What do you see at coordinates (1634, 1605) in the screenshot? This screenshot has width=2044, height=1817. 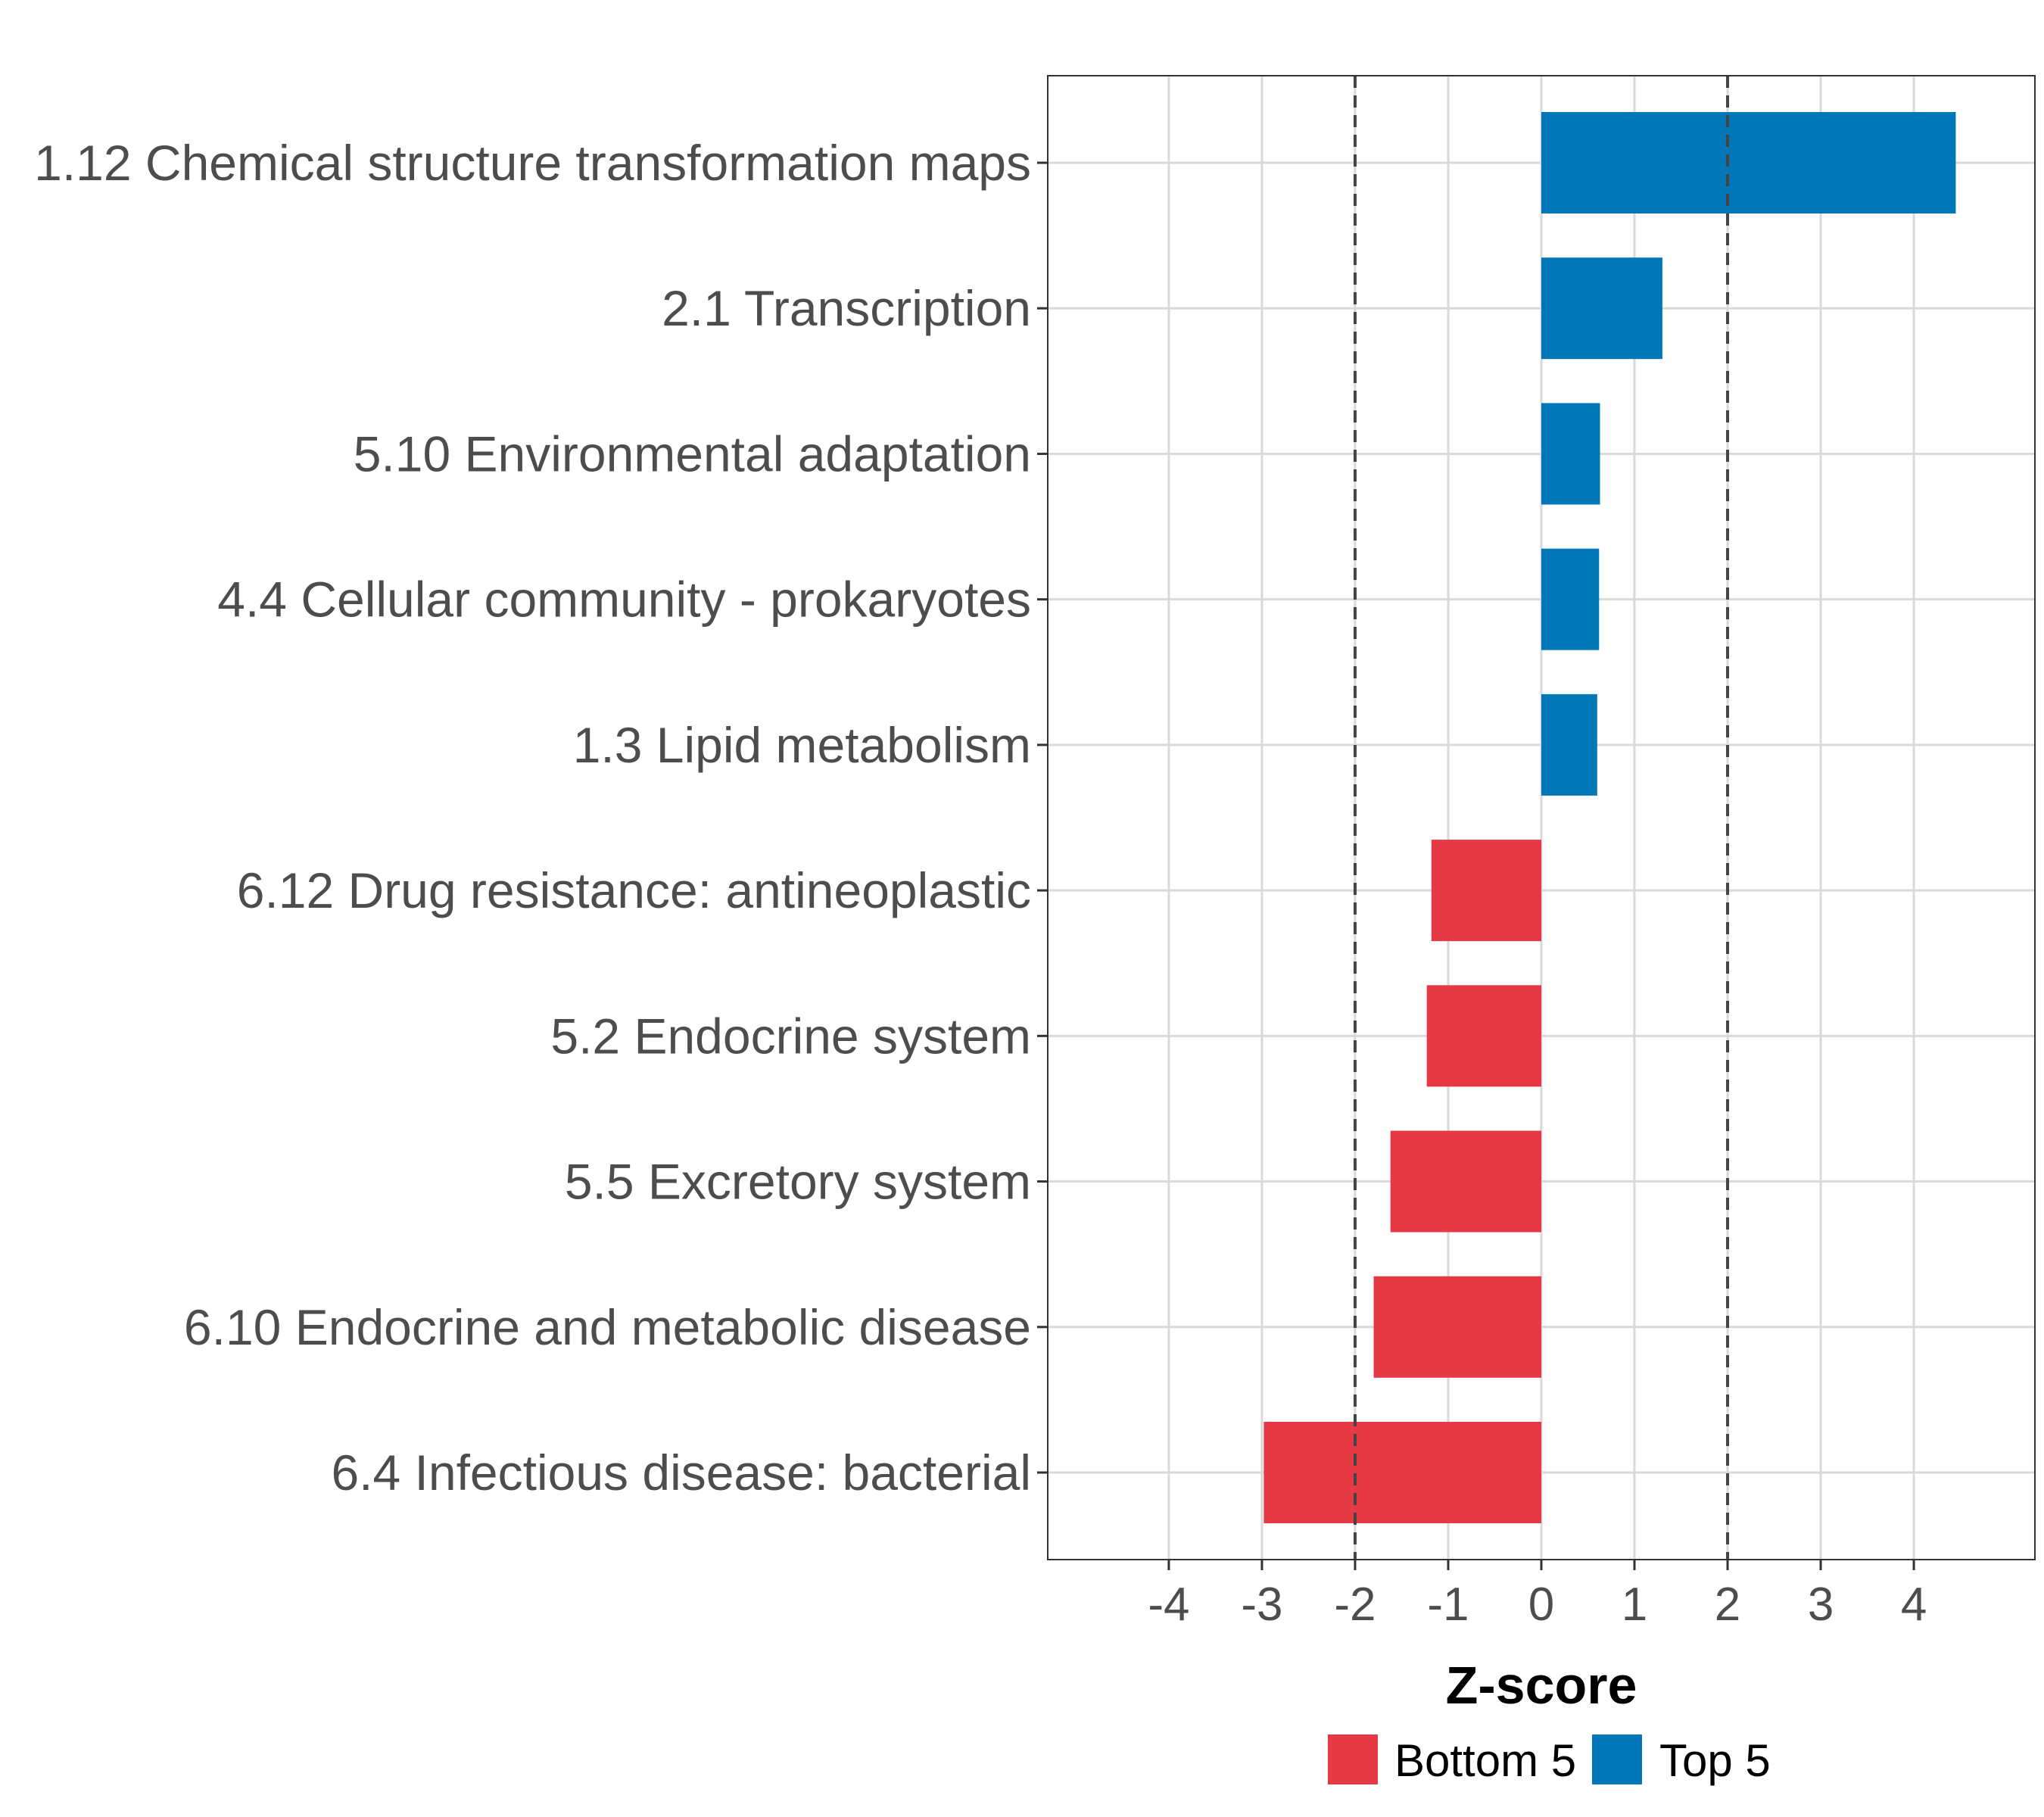 I see `x-tick-label: 1` at bounding box center [1634, 1605].